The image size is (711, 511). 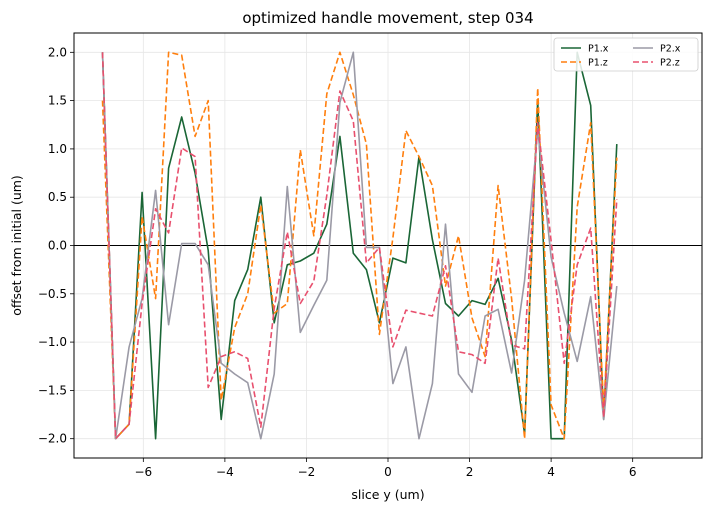 What do you see at coordinates (52, 390) in the screenshot?
I see `y-tick-label: −1.5` at bounding box center [52, 390].